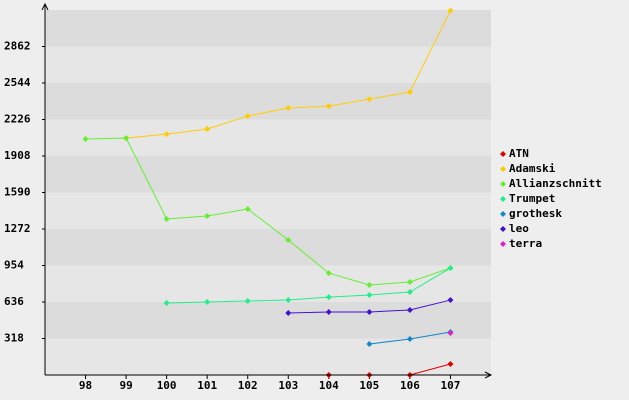  I want to click on x-tick-label: 99, so click(125, 385).